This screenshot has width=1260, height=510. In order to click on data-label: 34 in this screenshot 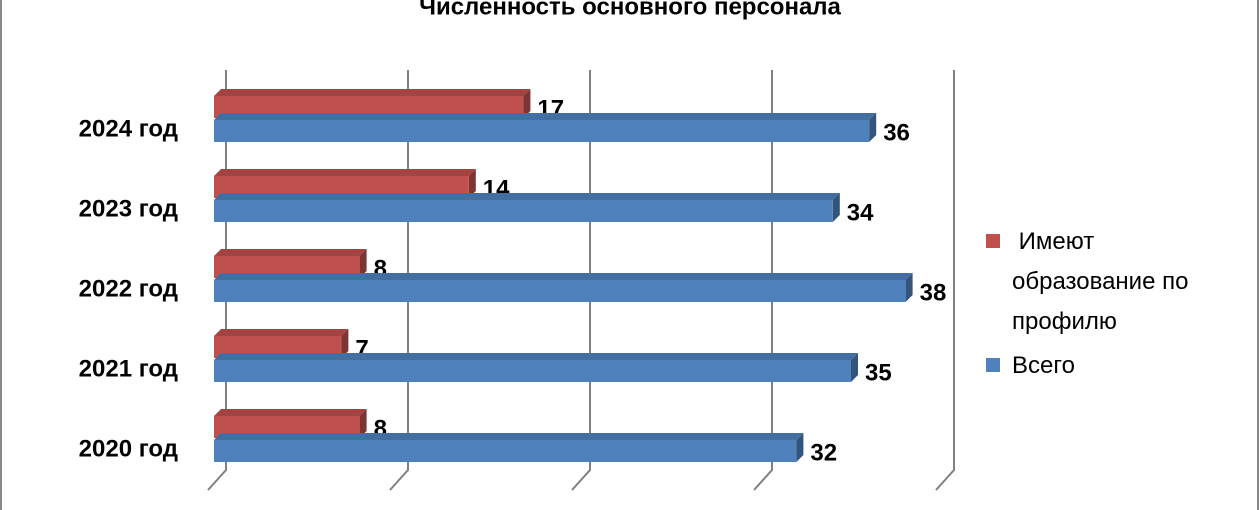, I will do `click(860, 212)`.